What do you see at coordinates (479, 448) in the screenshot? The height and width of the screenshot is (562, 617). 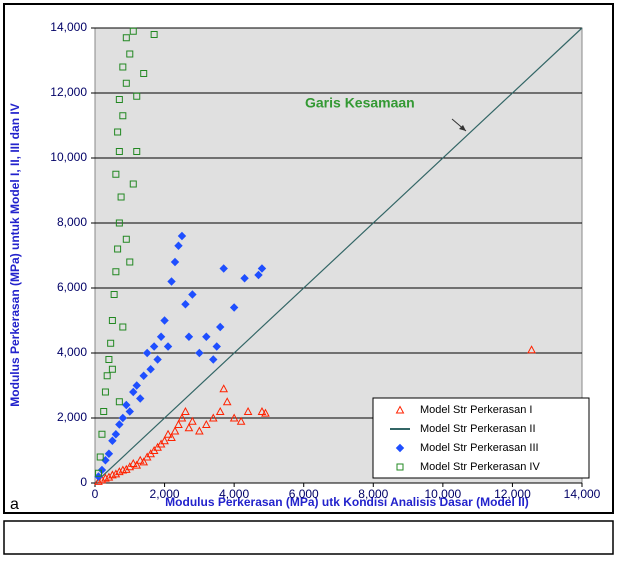 I see `legend-label: Model Str Perkerasan III` at bounding box center [479, 448].